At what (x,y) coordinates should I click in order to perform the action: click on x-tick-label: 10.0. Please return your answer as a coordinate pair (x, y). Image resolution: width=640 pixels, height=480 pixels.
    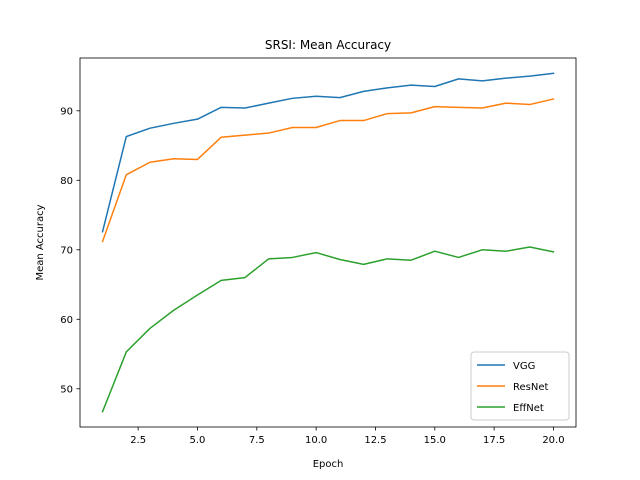
    Looking at the image, I should click on (316, 440).